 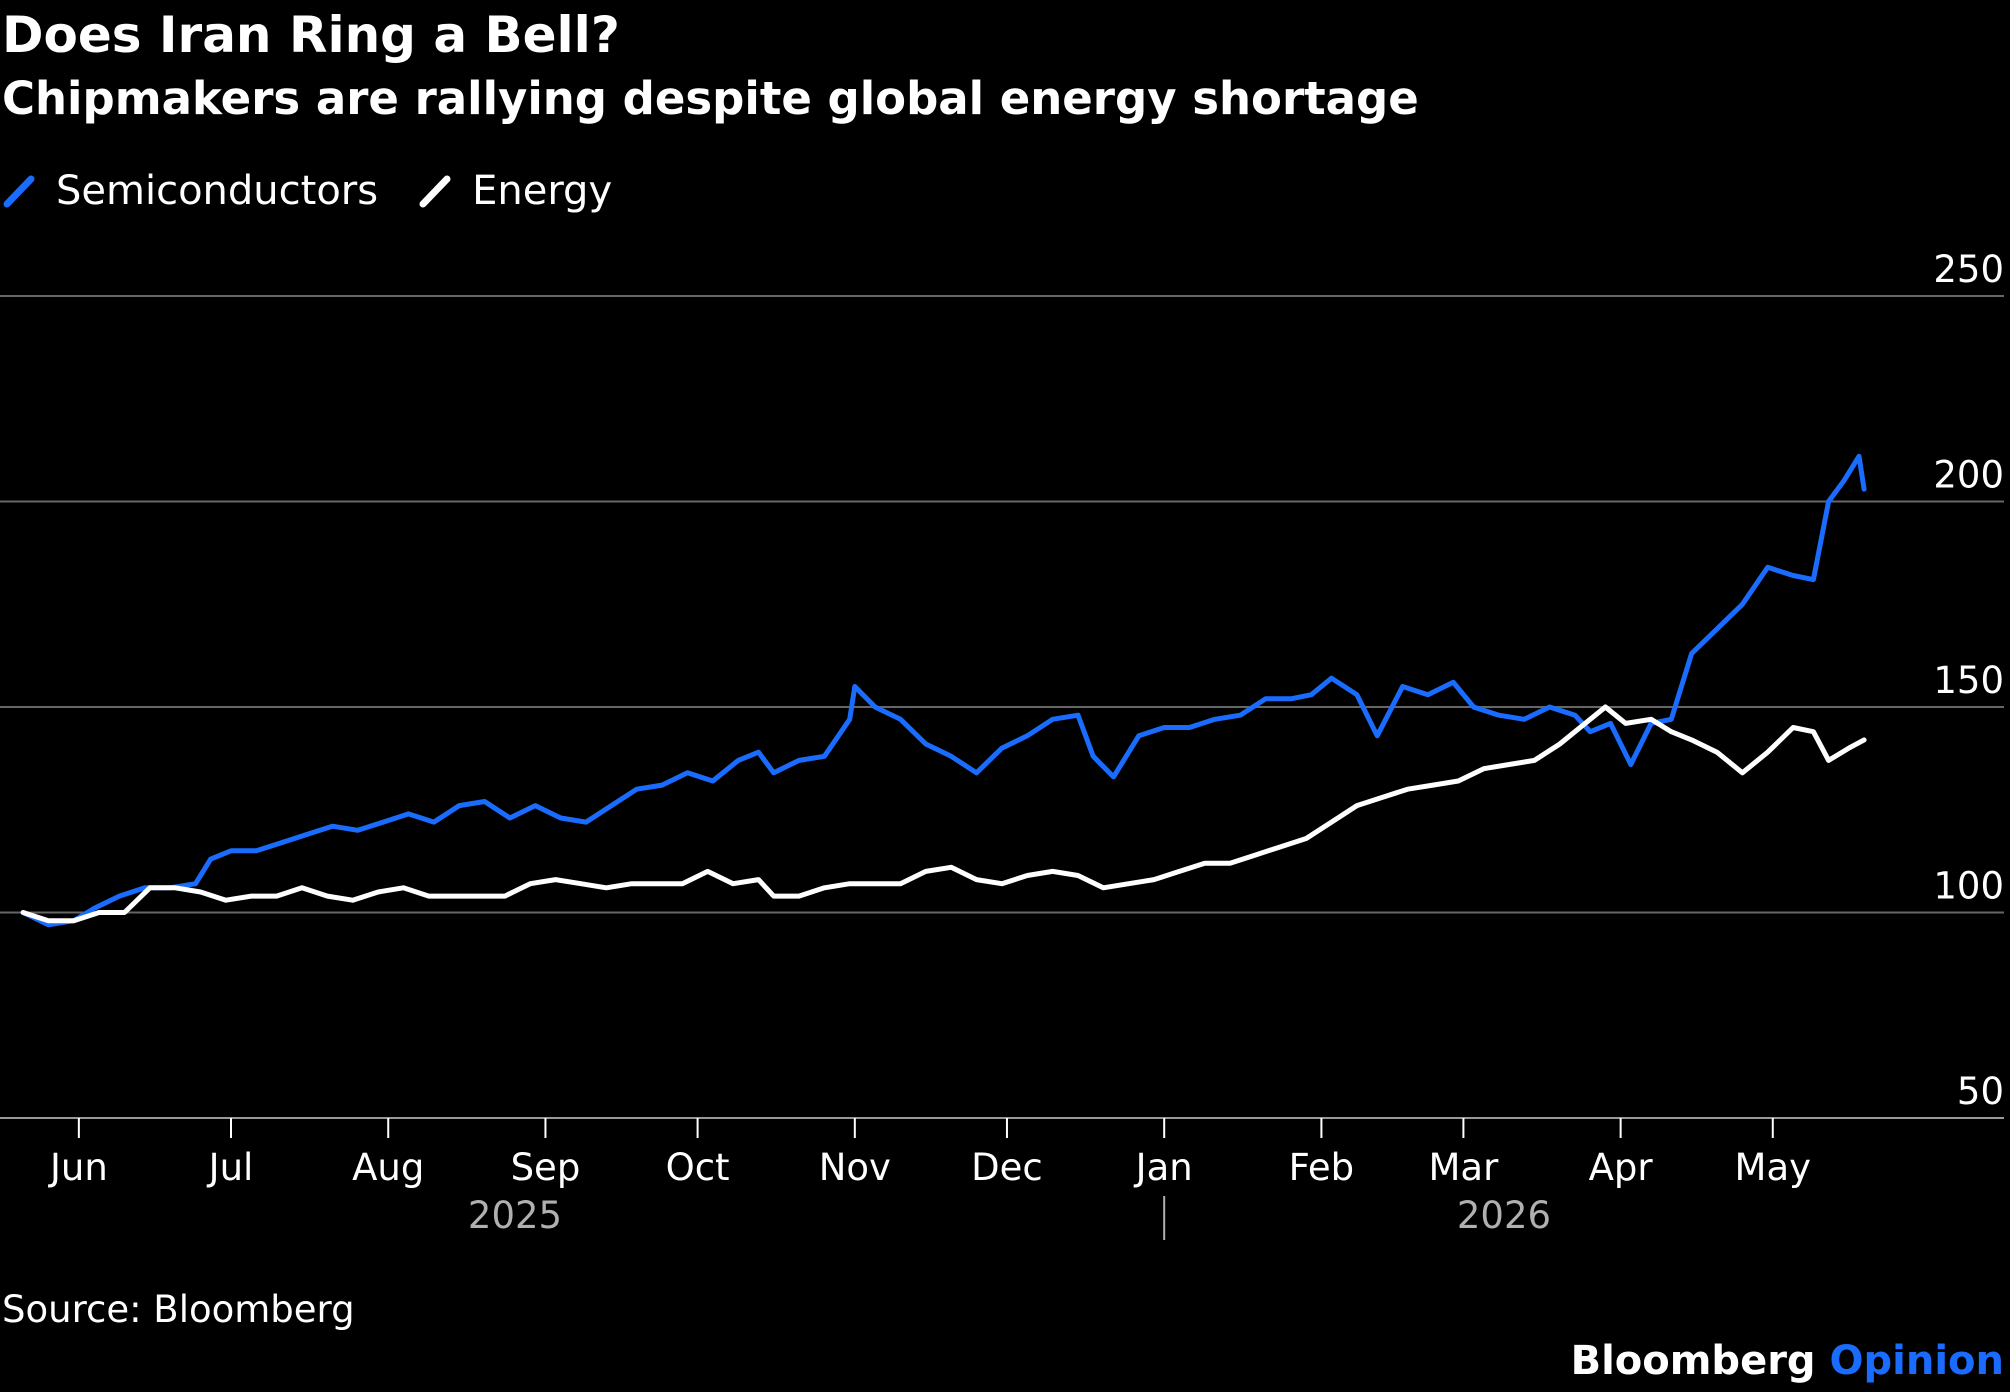 What do you see at coordinates (178, 1309) in the screenshot?
I see `source-note: Source: Bloomberg` at bounding box center [178, 1309].